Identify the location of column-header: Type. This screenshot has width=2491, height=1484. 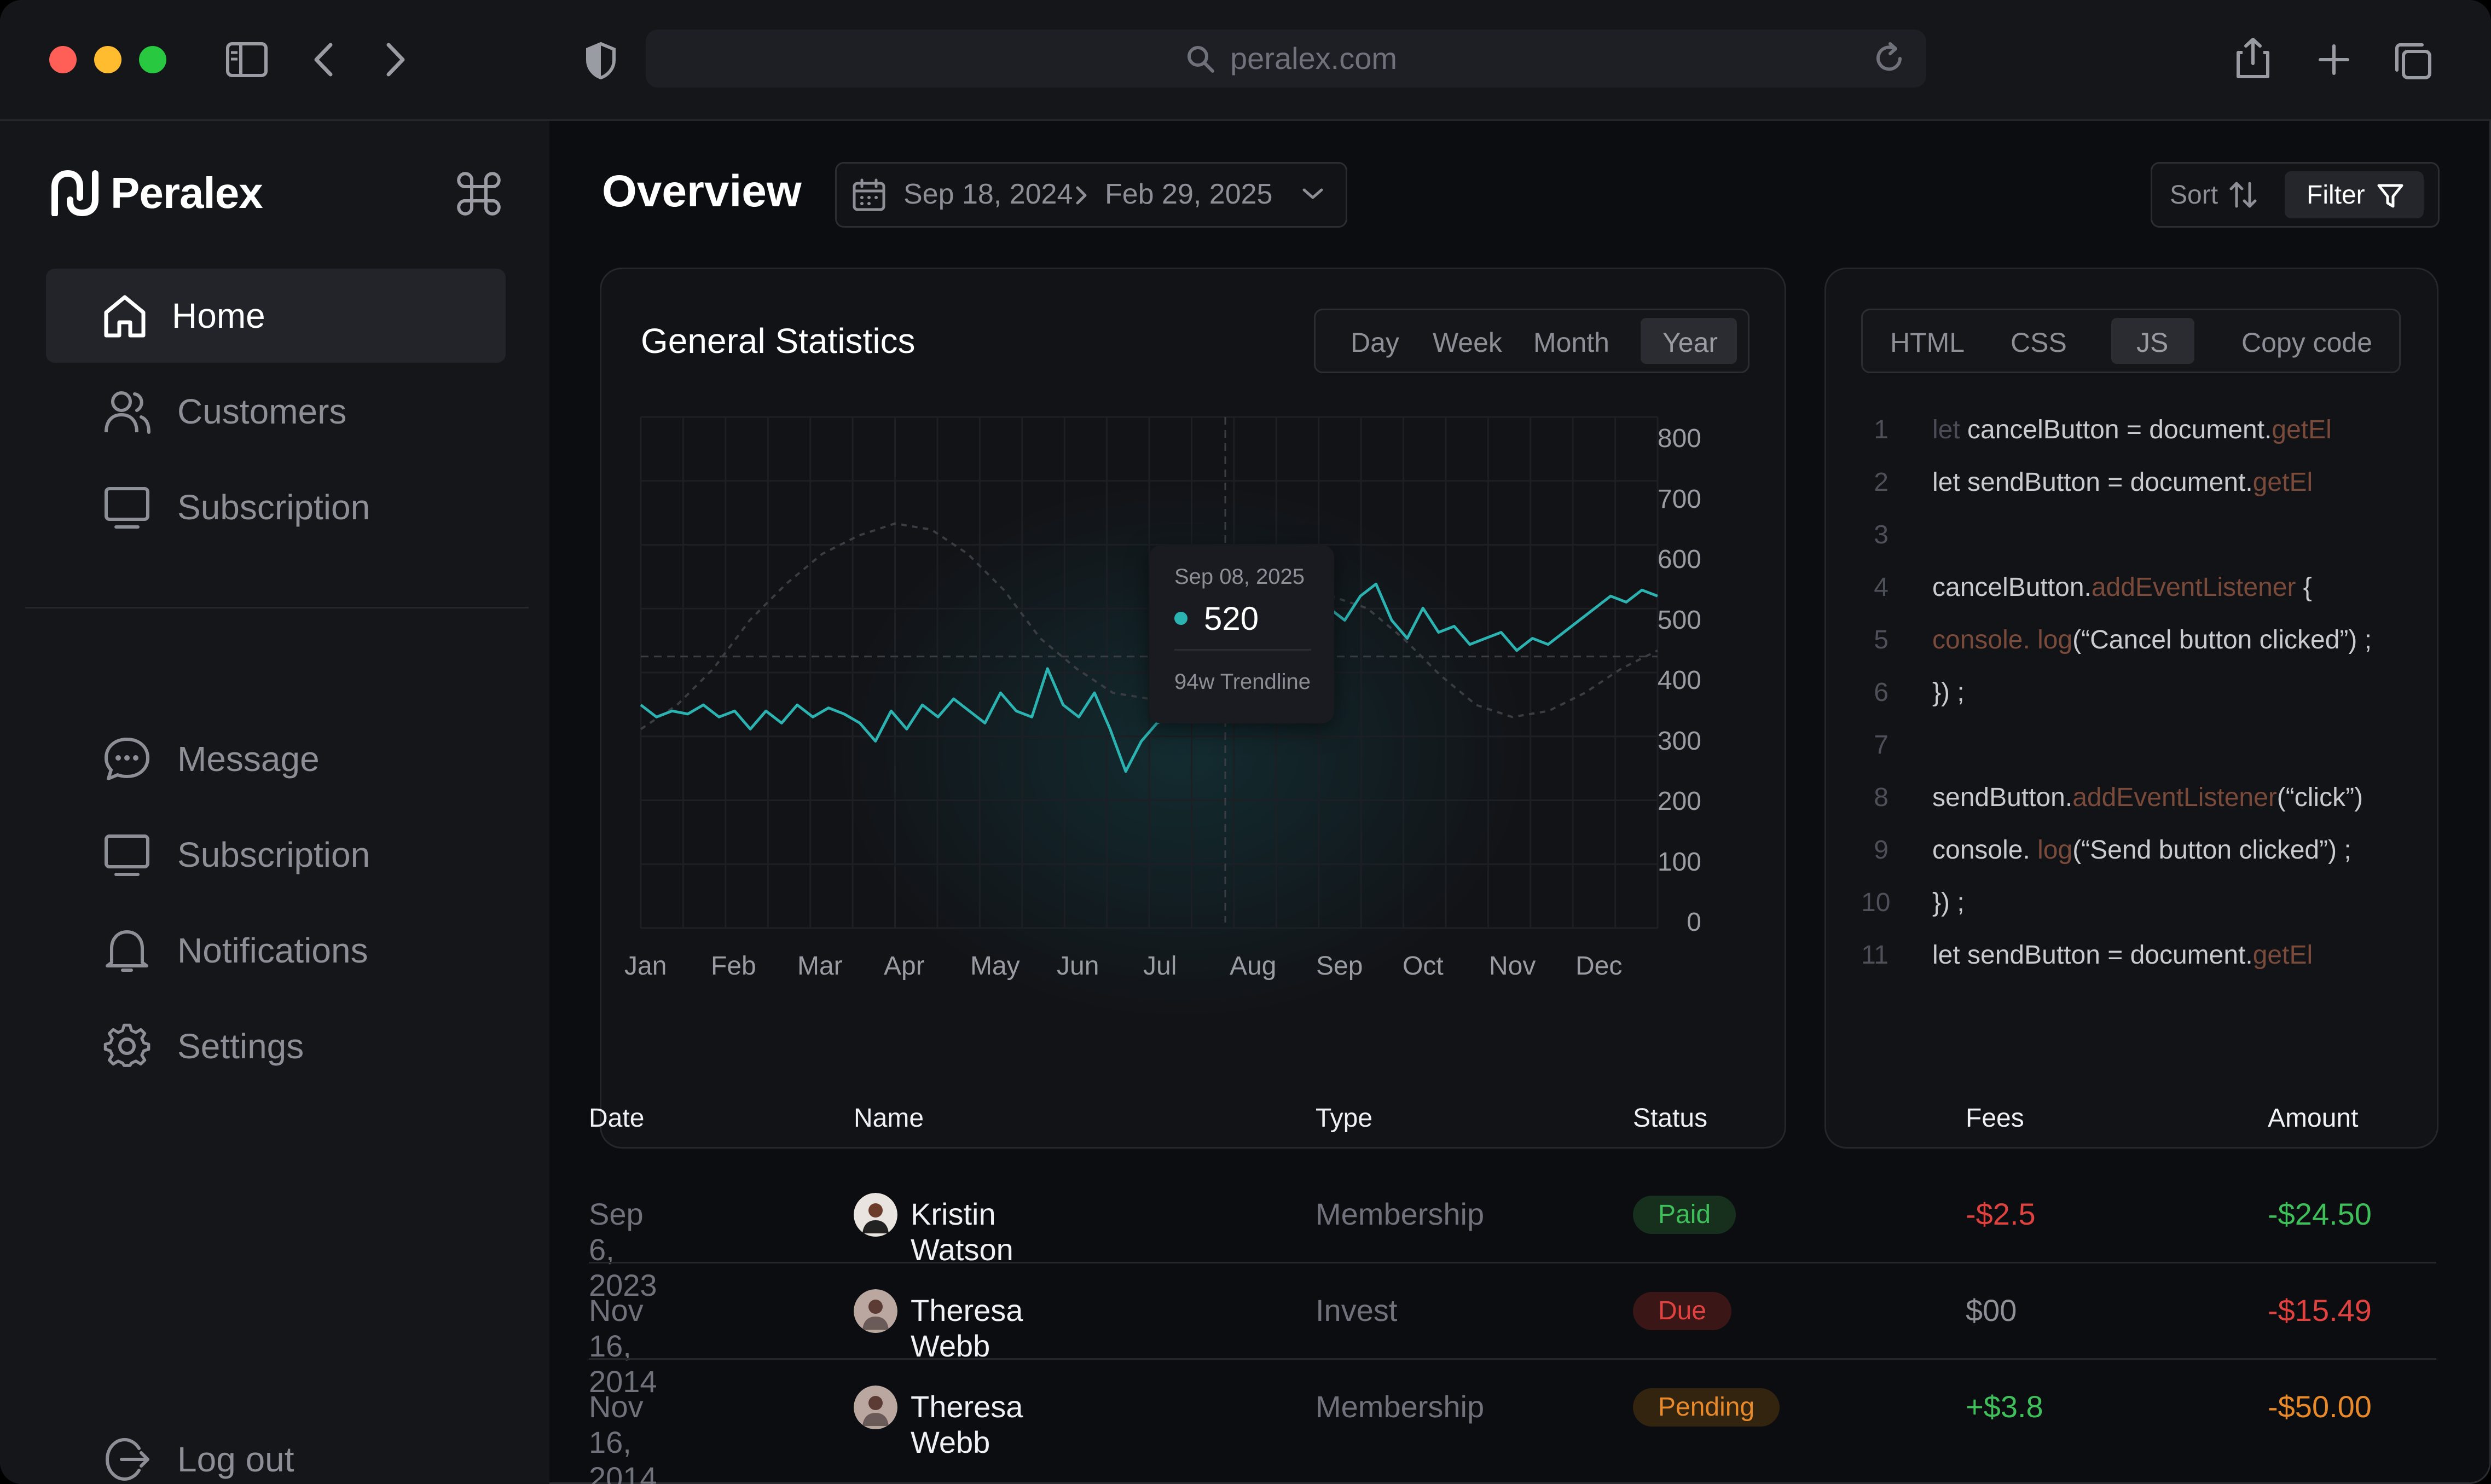
(1344, 1118).